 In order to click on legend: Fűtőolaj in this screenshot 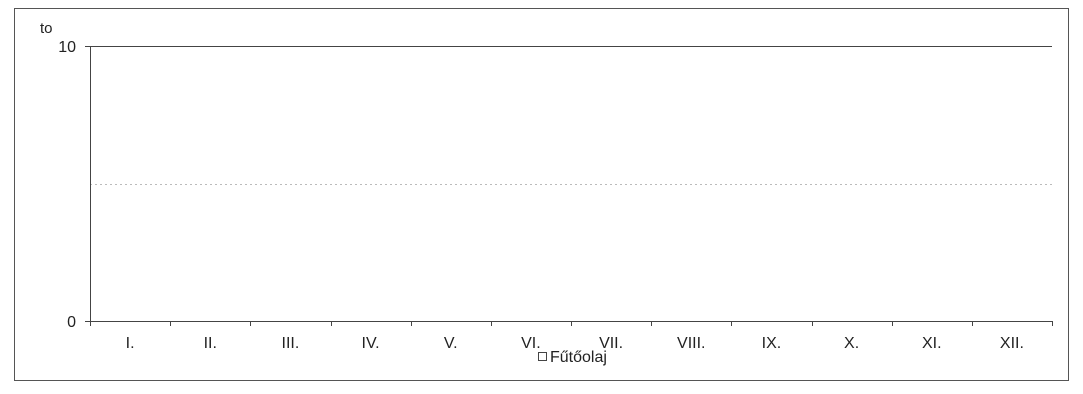, I will do `click(572, 357)`.